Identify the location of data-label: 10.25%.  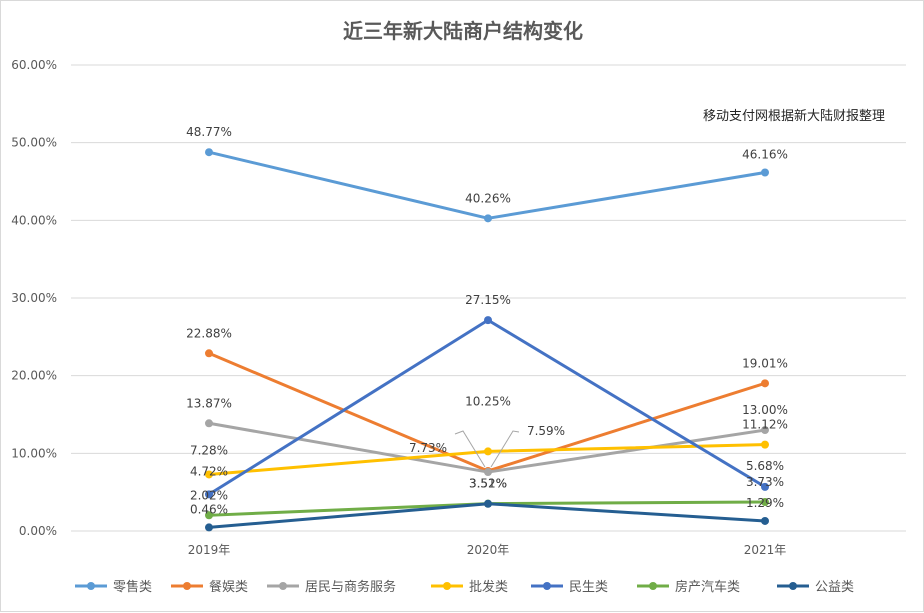
(488, 401).